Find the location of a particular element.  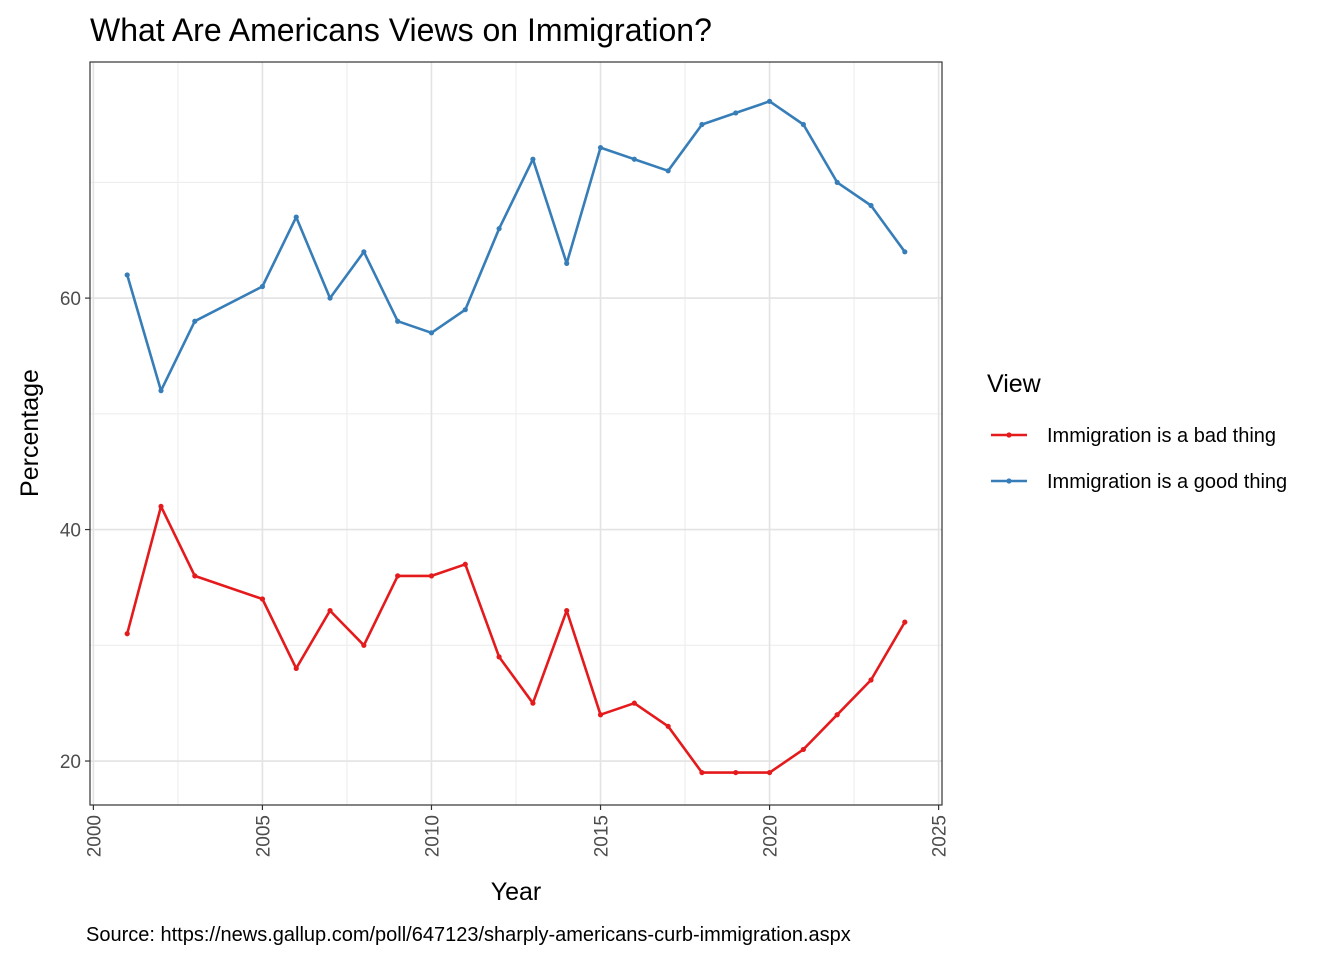

x-axis-title: Year is located at coordinates (516, 892).